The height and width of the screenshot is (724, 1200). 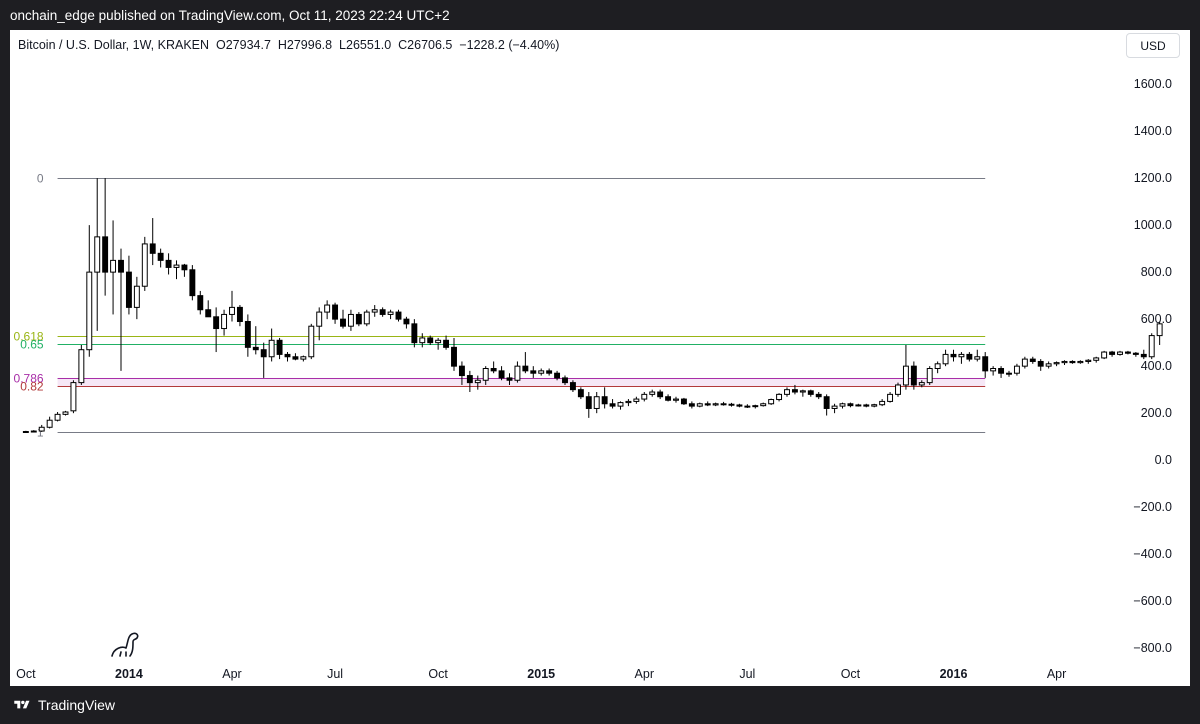 I want to click on tradingview-logo: TradingView, so click(x=63, y=705).